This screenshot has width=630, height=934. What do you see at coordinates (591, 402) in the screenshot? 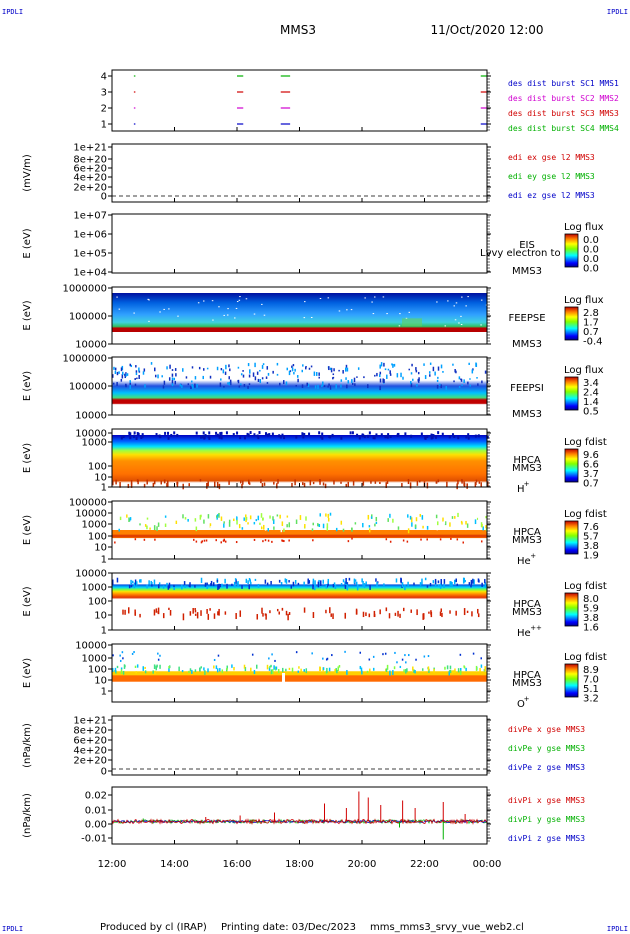
I see `colorbar-tick-label: 1.4` at bounding box center [591, 402].